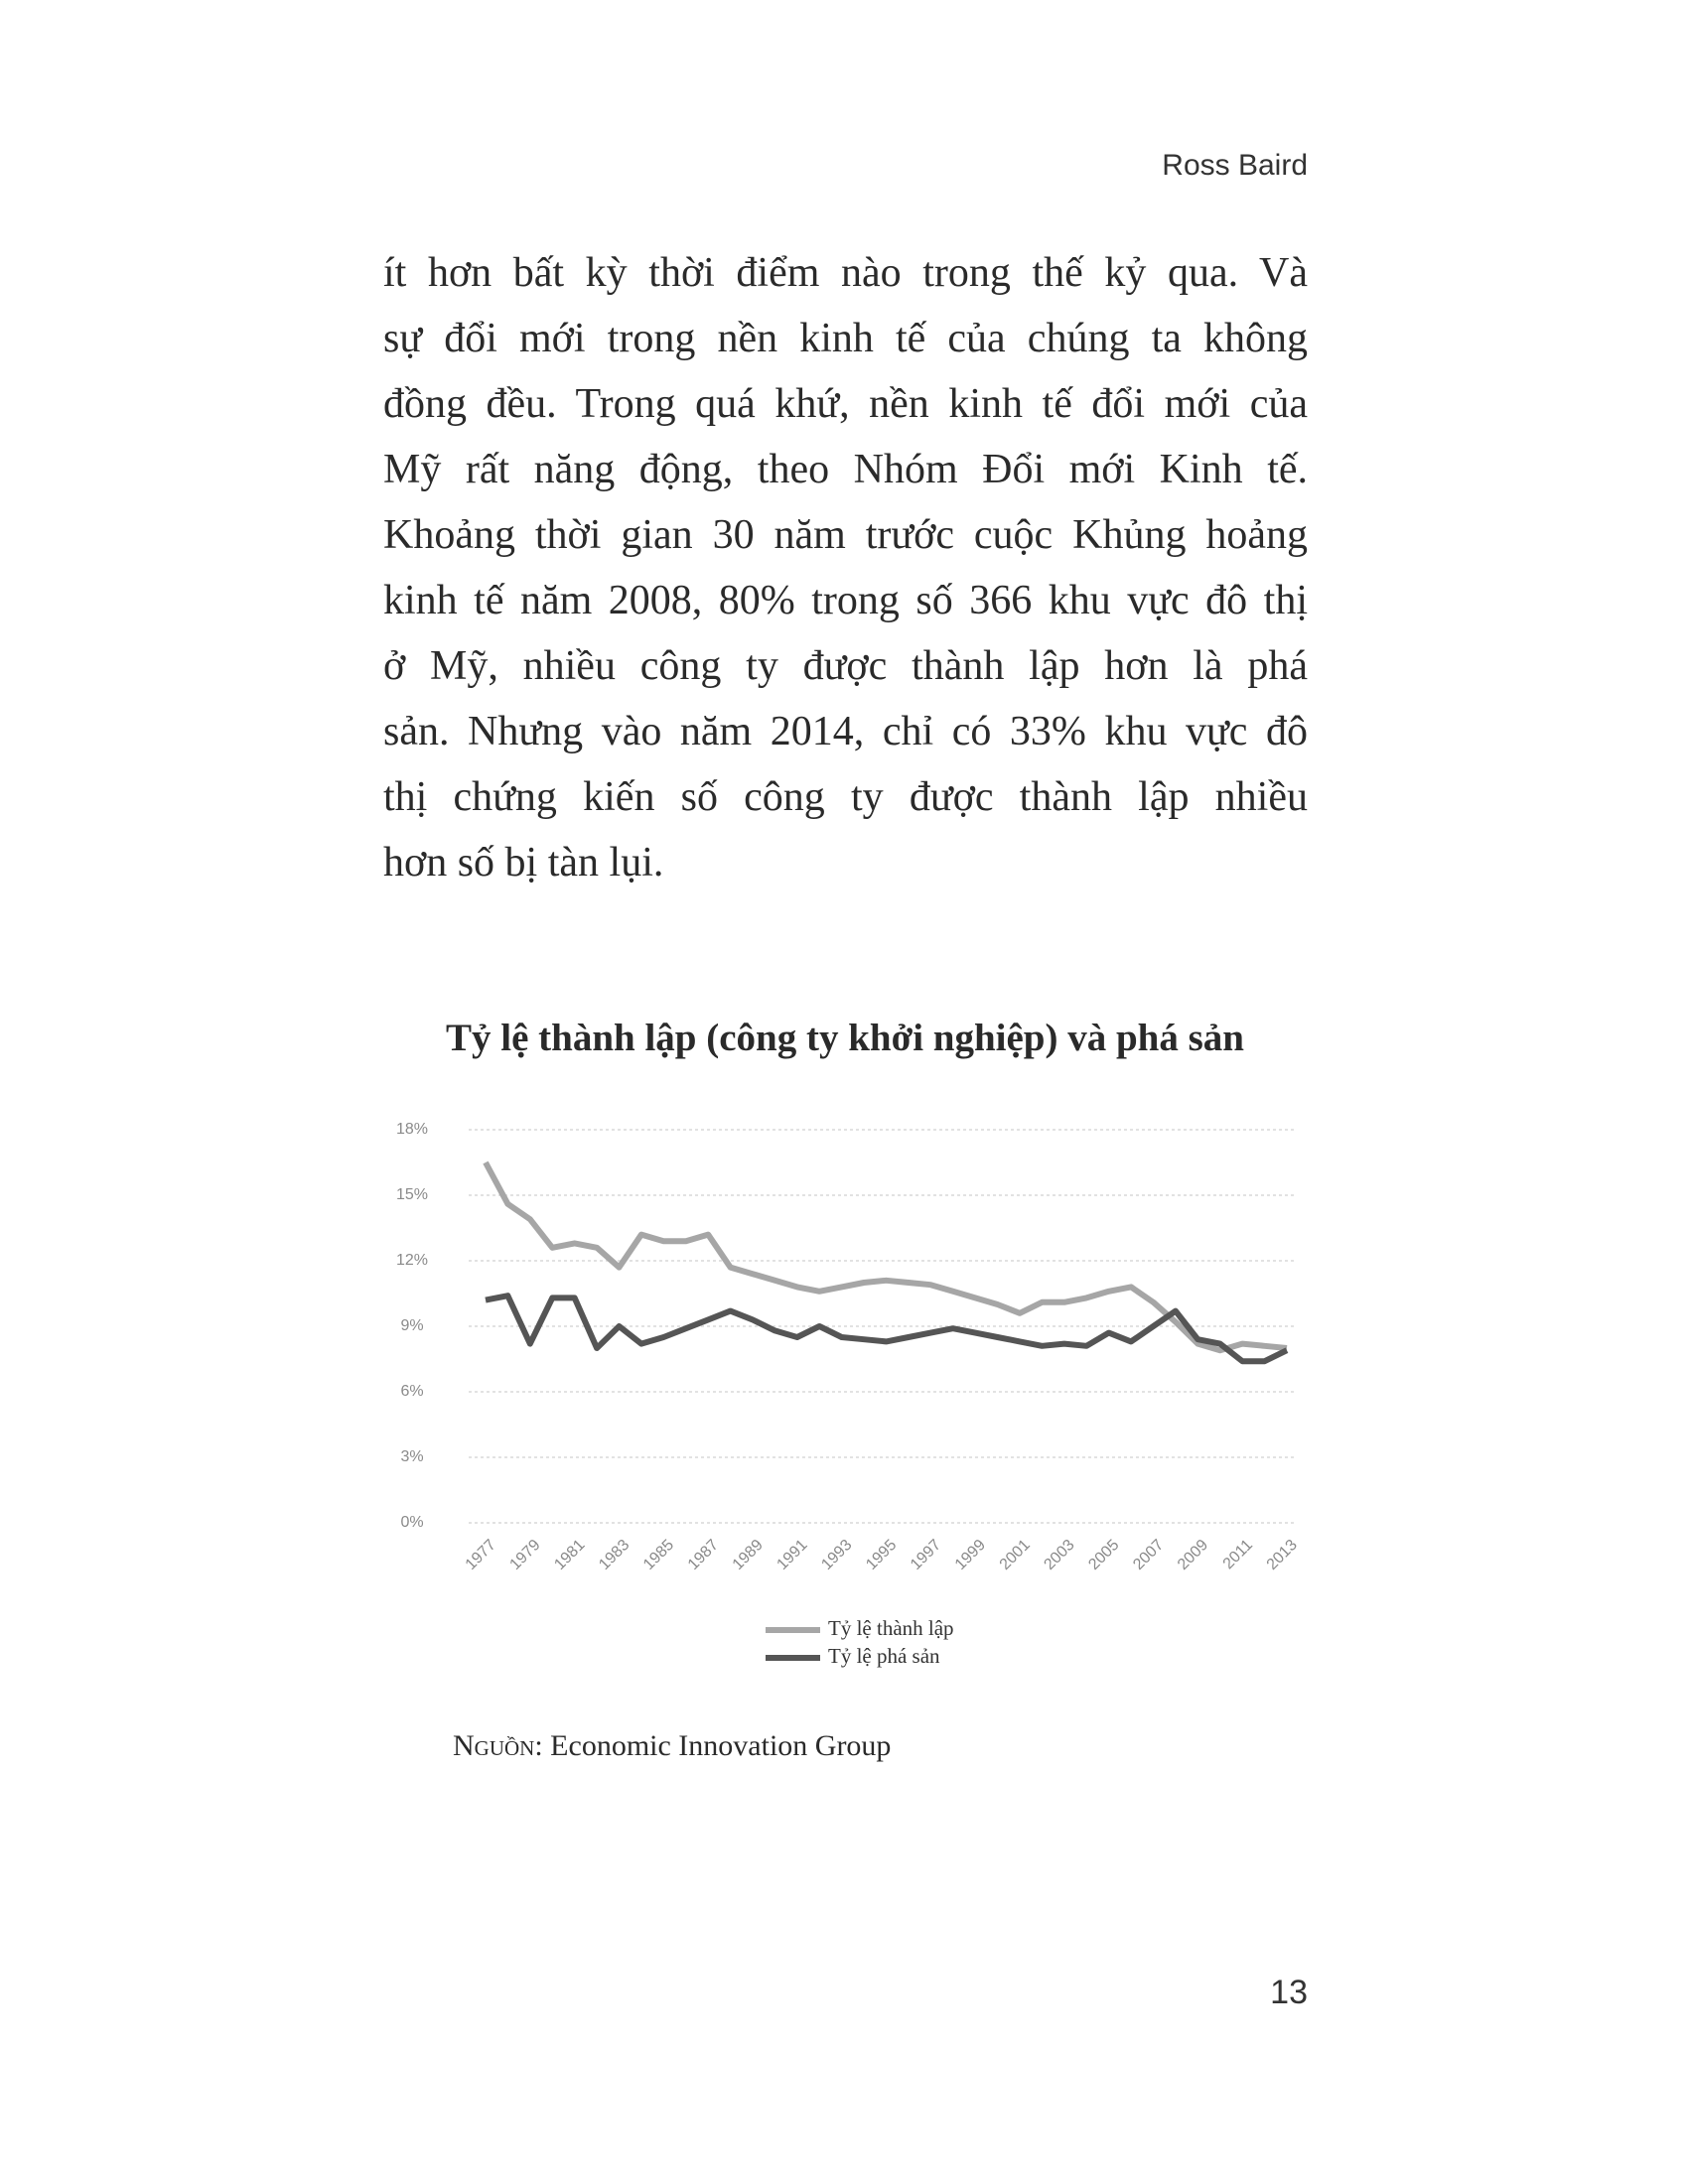 The width and height of the screenshot is (1688, 2184). What do you see at coordinates (412, 1129) in the screenshot?
I see `y-tick-label: 18%` at bounding box center [412, 1129].